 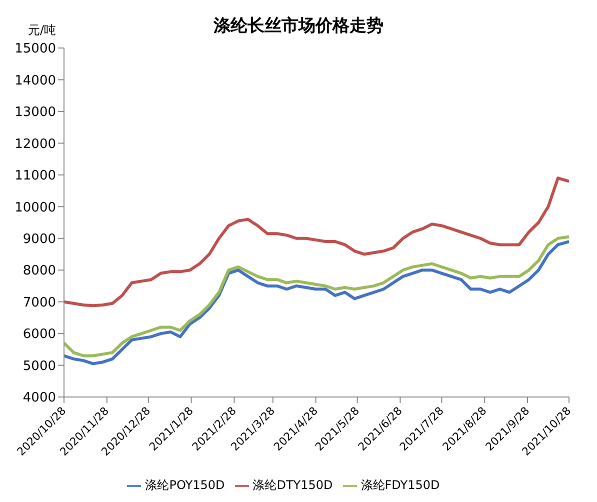 What do you see at coordinates (39, 271) in the screenshot?
I see `y-tick-label: 8000` at bounding box center [39, 271].